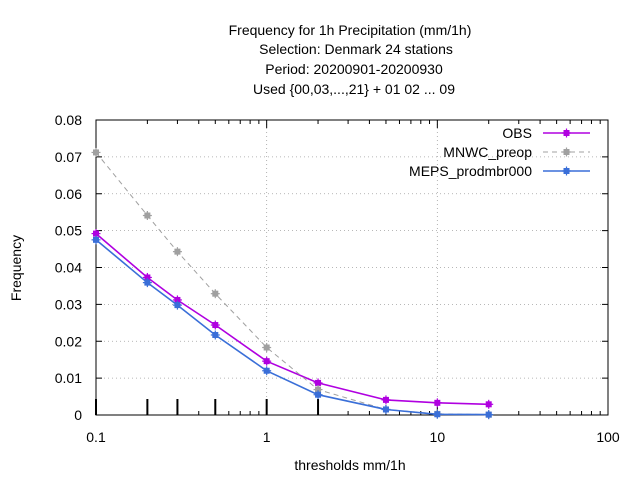  I want to click on threshold-markers, so click(207, 407).